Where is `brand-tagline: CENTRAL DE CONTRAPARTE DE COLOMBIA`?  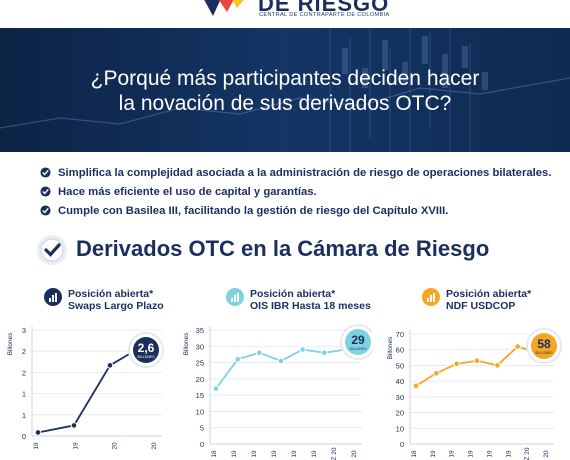
brand-tagline: CENTRAL DE CONTRAPARTE DE COLOMBIA is located at coordinates (324, 15).